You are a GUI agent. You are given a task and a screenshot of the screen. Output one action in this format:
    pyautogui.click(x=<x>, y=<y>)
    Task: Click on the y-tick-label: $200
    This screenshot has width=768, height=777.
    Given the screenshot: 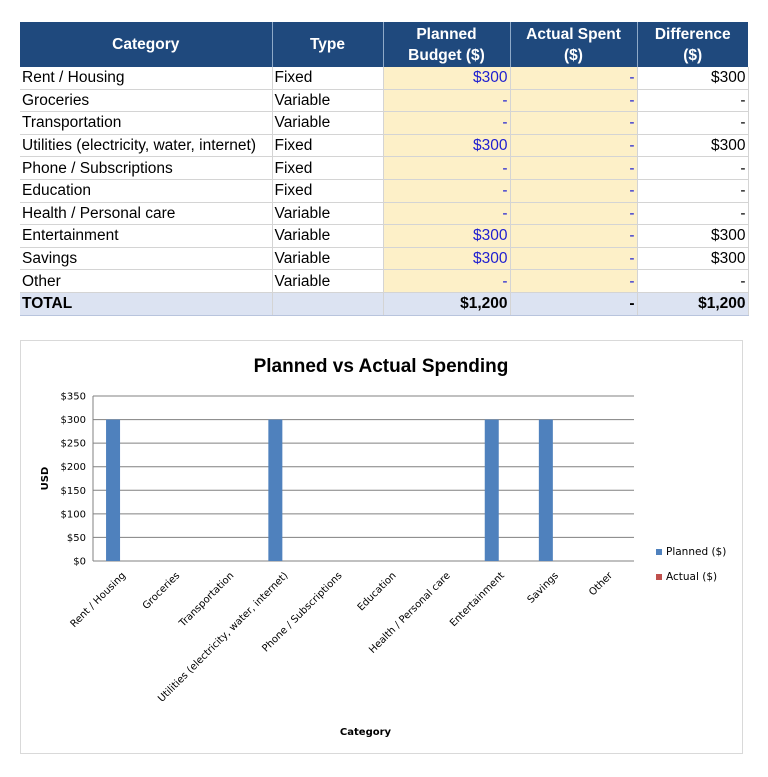 What is the action you would take?
    pyautogui.click(x=73, y=467)
    